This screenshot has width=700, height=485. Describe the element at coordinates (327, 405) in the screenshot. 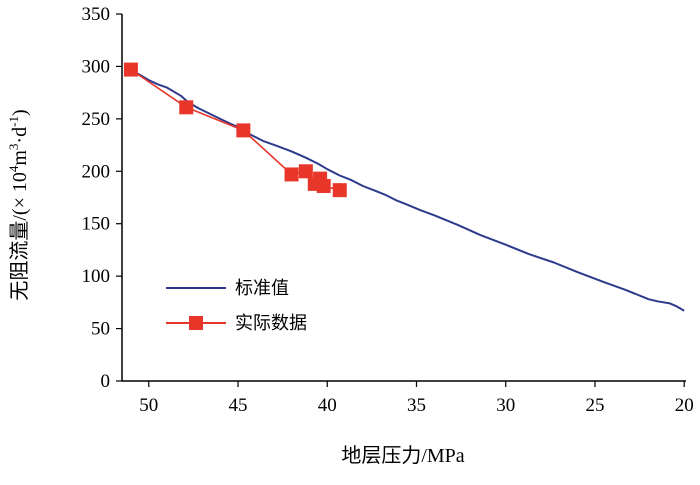

I see `x-tick-label: 40` at that location.